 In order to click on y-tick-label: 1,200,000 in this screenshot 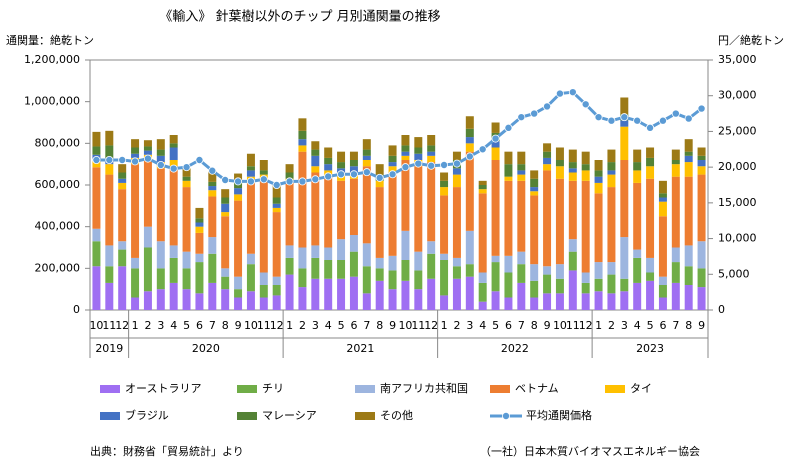, I will do `click(52, 59)`.